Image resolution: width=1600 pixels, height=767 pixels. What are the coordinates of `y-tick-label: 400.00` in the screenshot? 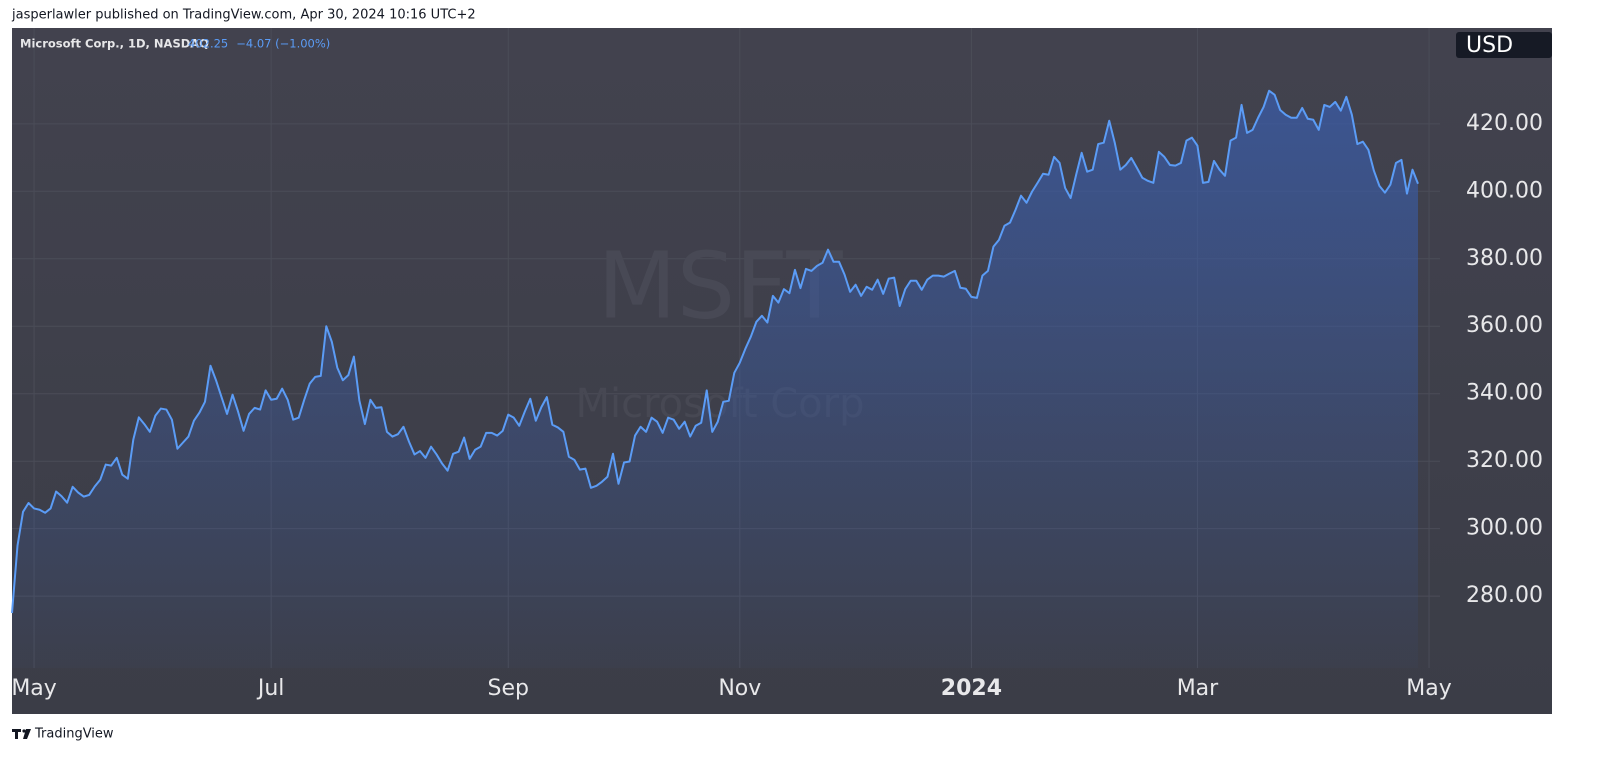 It's located at (1504, 190).